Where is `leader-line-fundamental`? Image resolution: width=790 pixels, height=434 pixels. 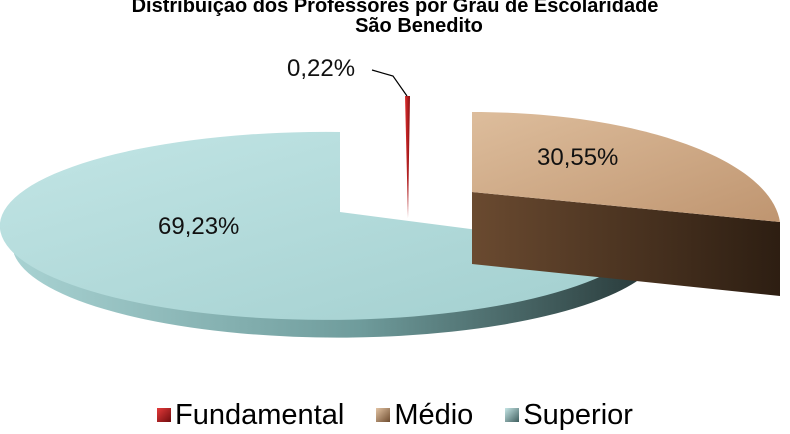
leader-line-fundamental is located at coordinates (389, 83).